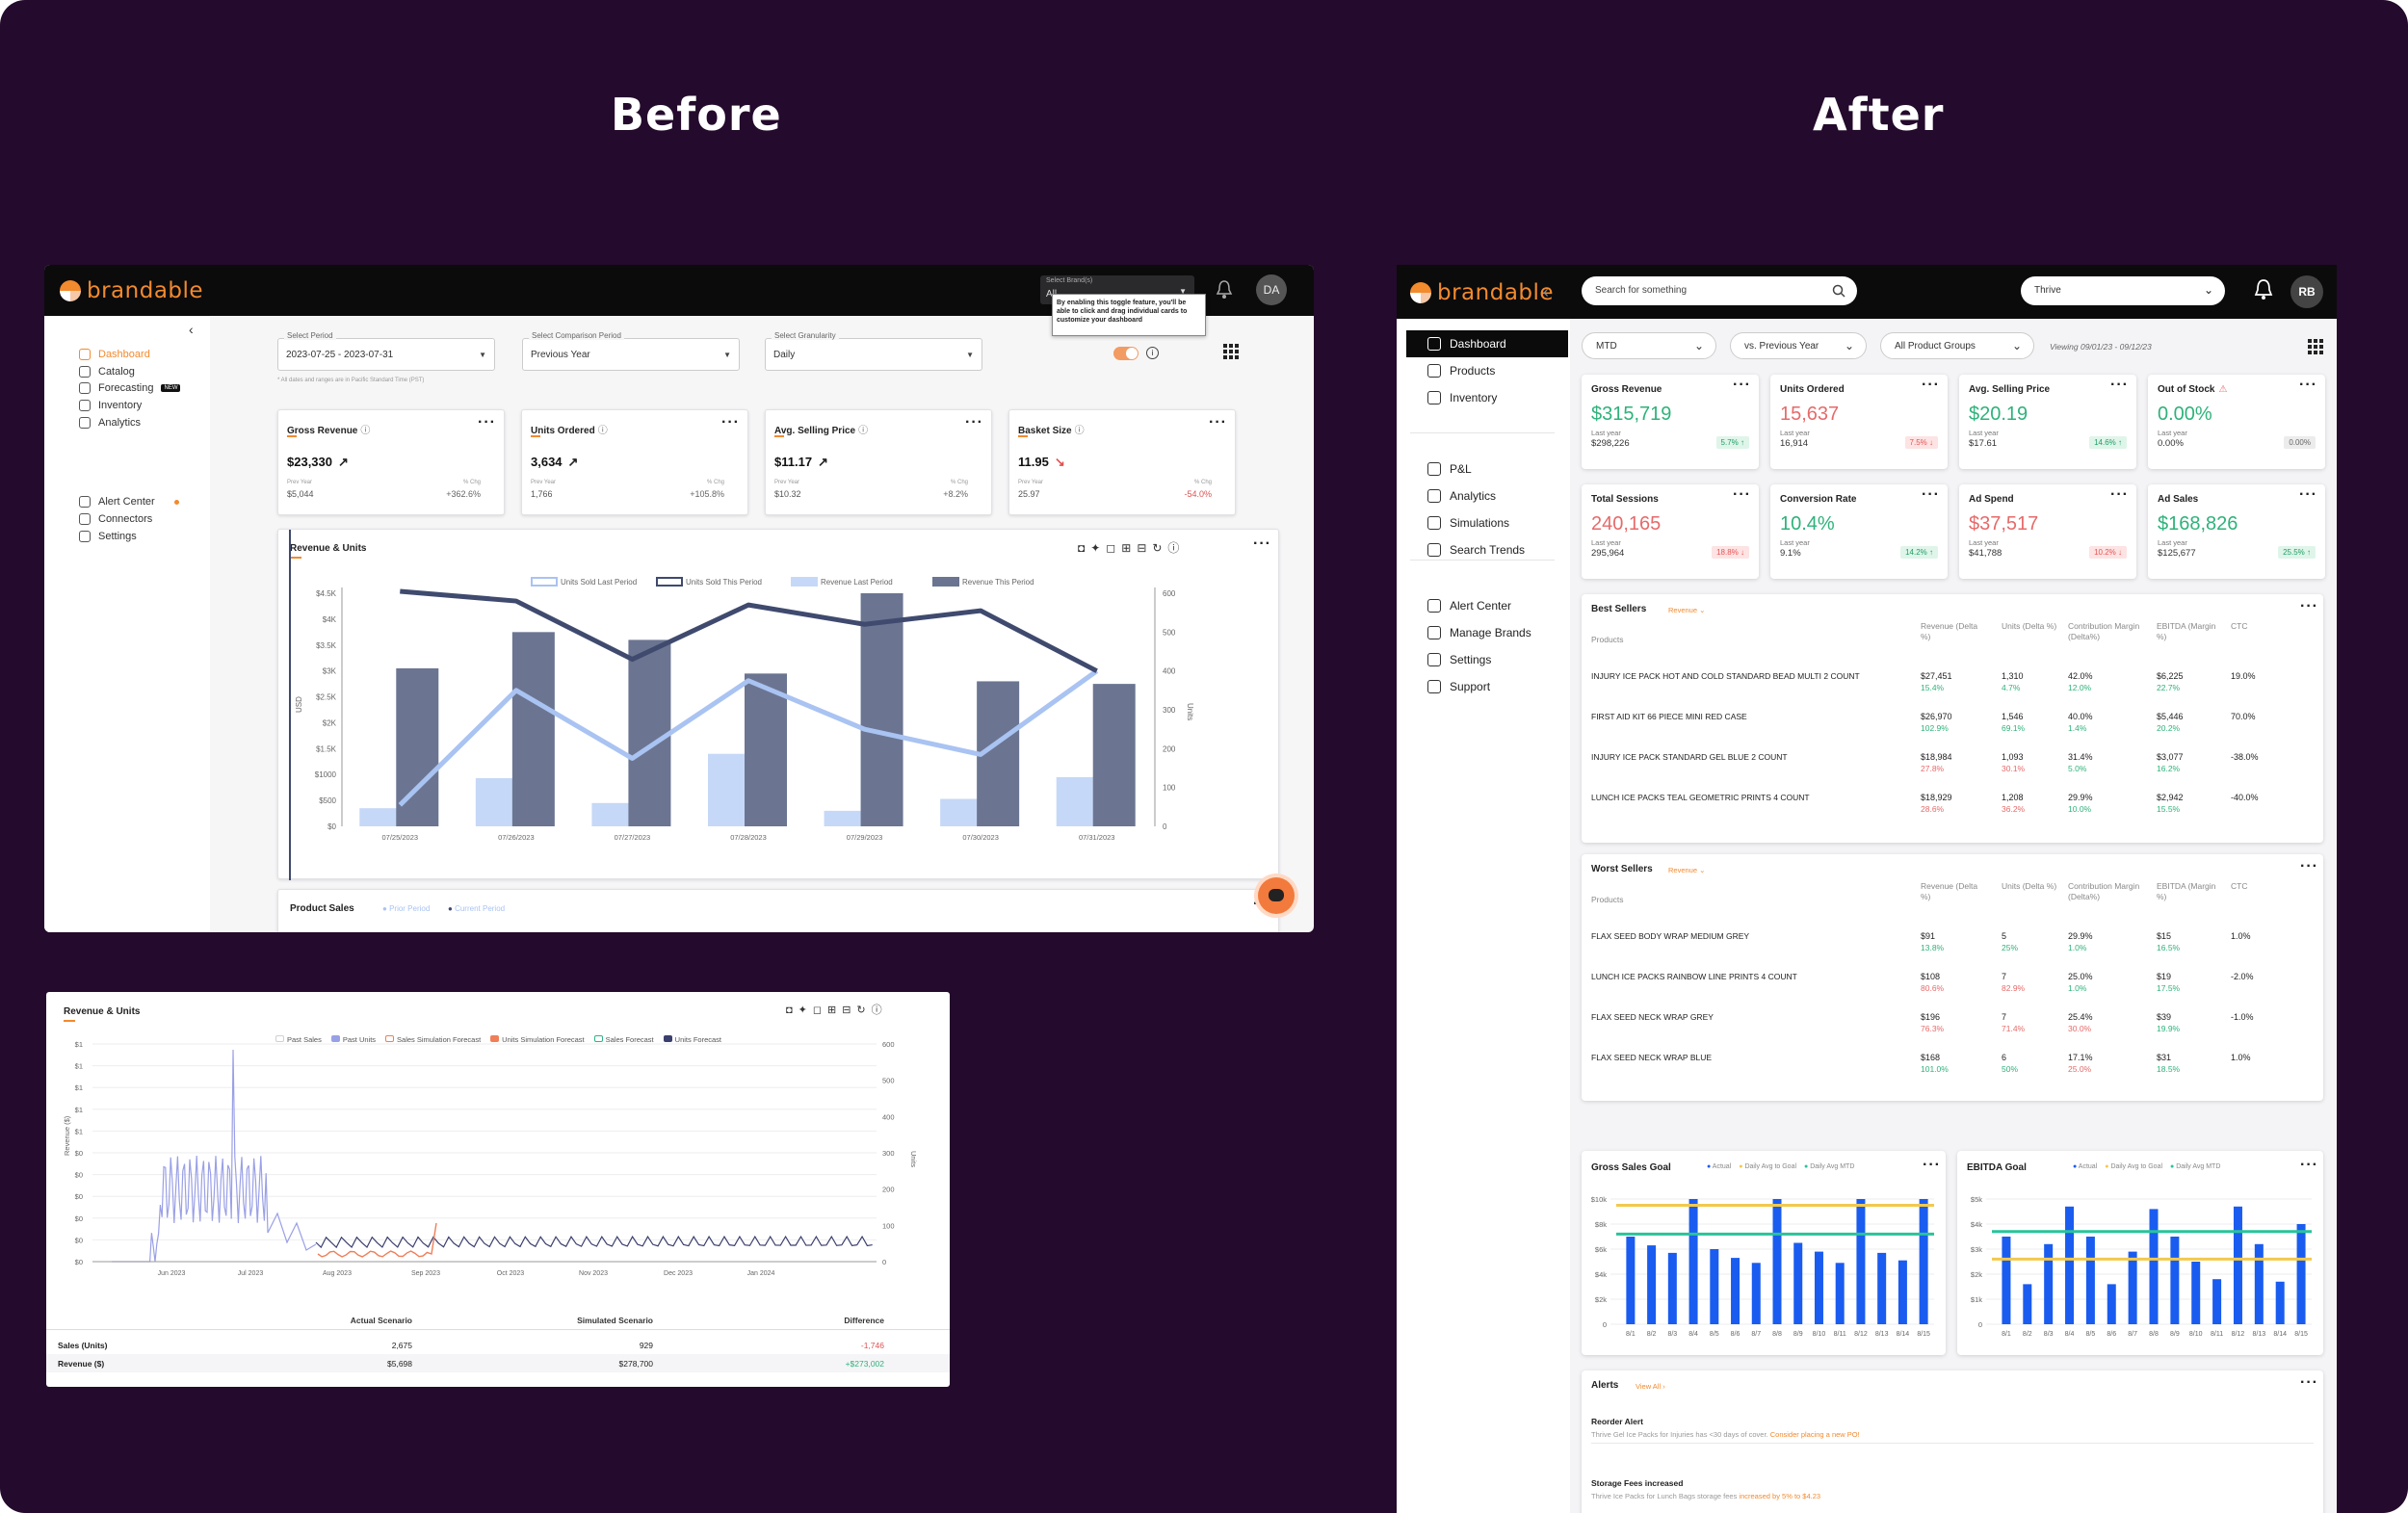 The width and height of the screenshot is (2408, 1513). What do you see at coordinates (107, 371) in the screenshot?
I see `sidebar-item-catalog: Catalog` at bounding box center [107, 371].